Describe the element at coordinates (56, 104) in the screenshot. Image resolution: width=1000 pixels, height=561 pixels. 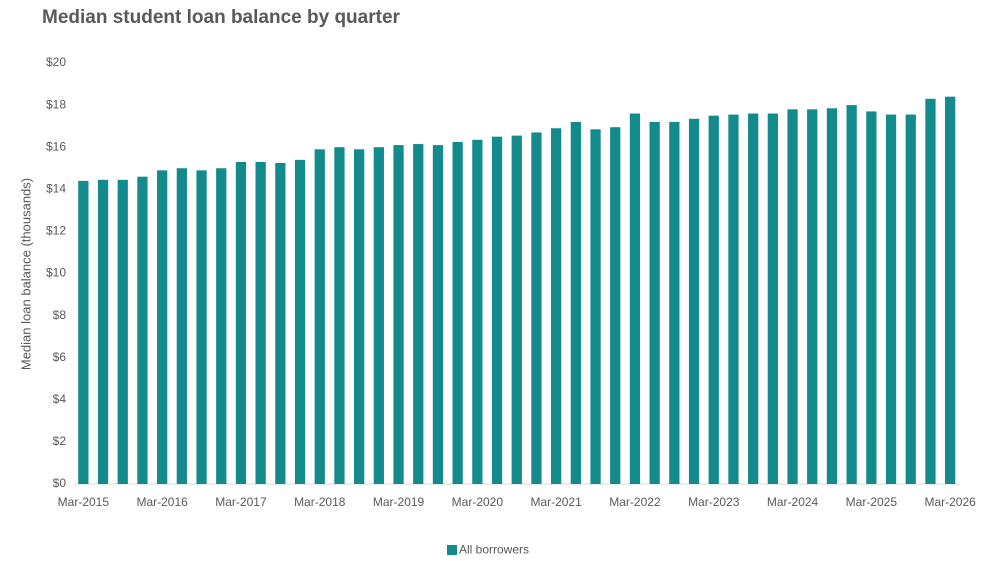
I see `y-tick-label: $18` at that location.